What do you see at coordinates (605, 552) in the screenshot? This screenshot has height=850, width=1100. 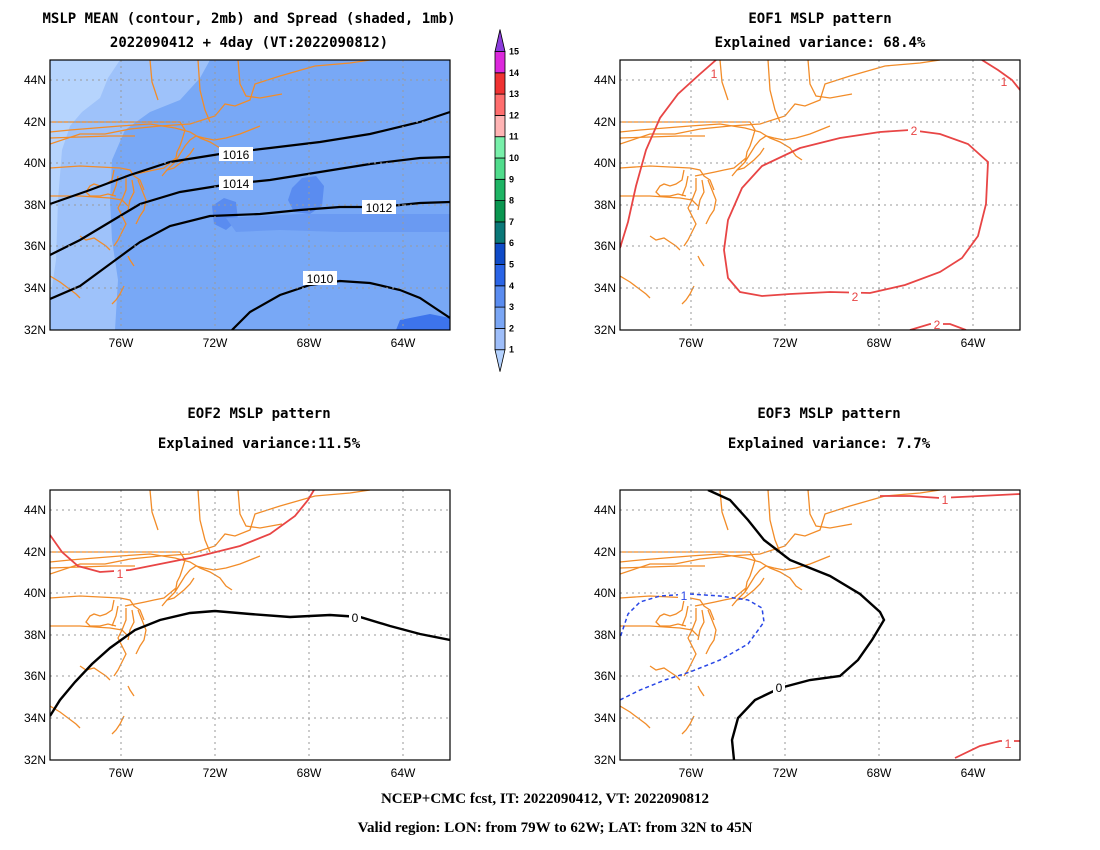 I see `lat-tick-label-d: 42N` at bounding box center [605, 552].